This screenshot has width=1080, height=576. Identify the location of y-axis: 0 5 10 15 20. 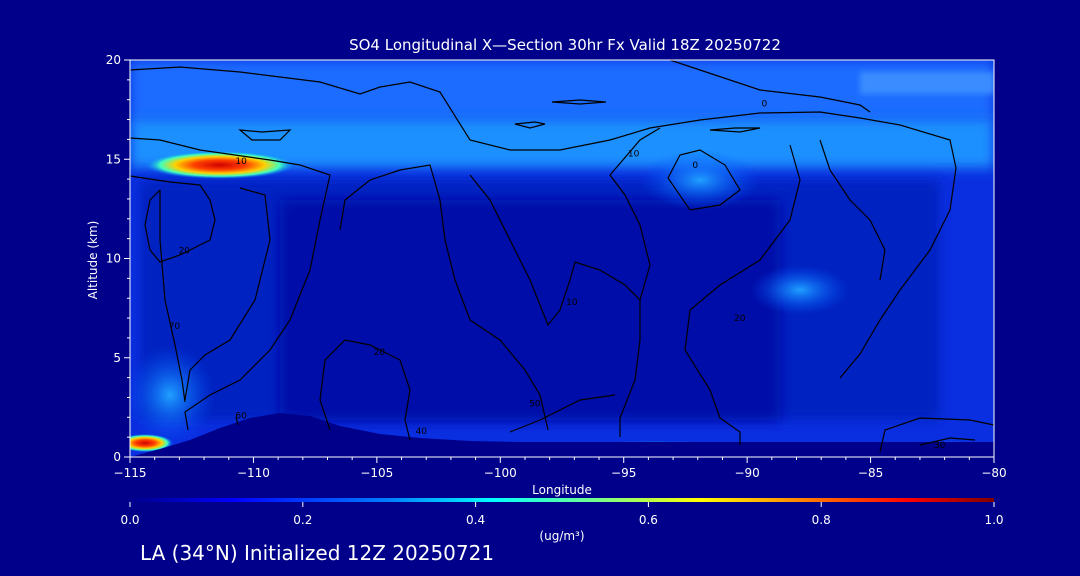
(118, 258).